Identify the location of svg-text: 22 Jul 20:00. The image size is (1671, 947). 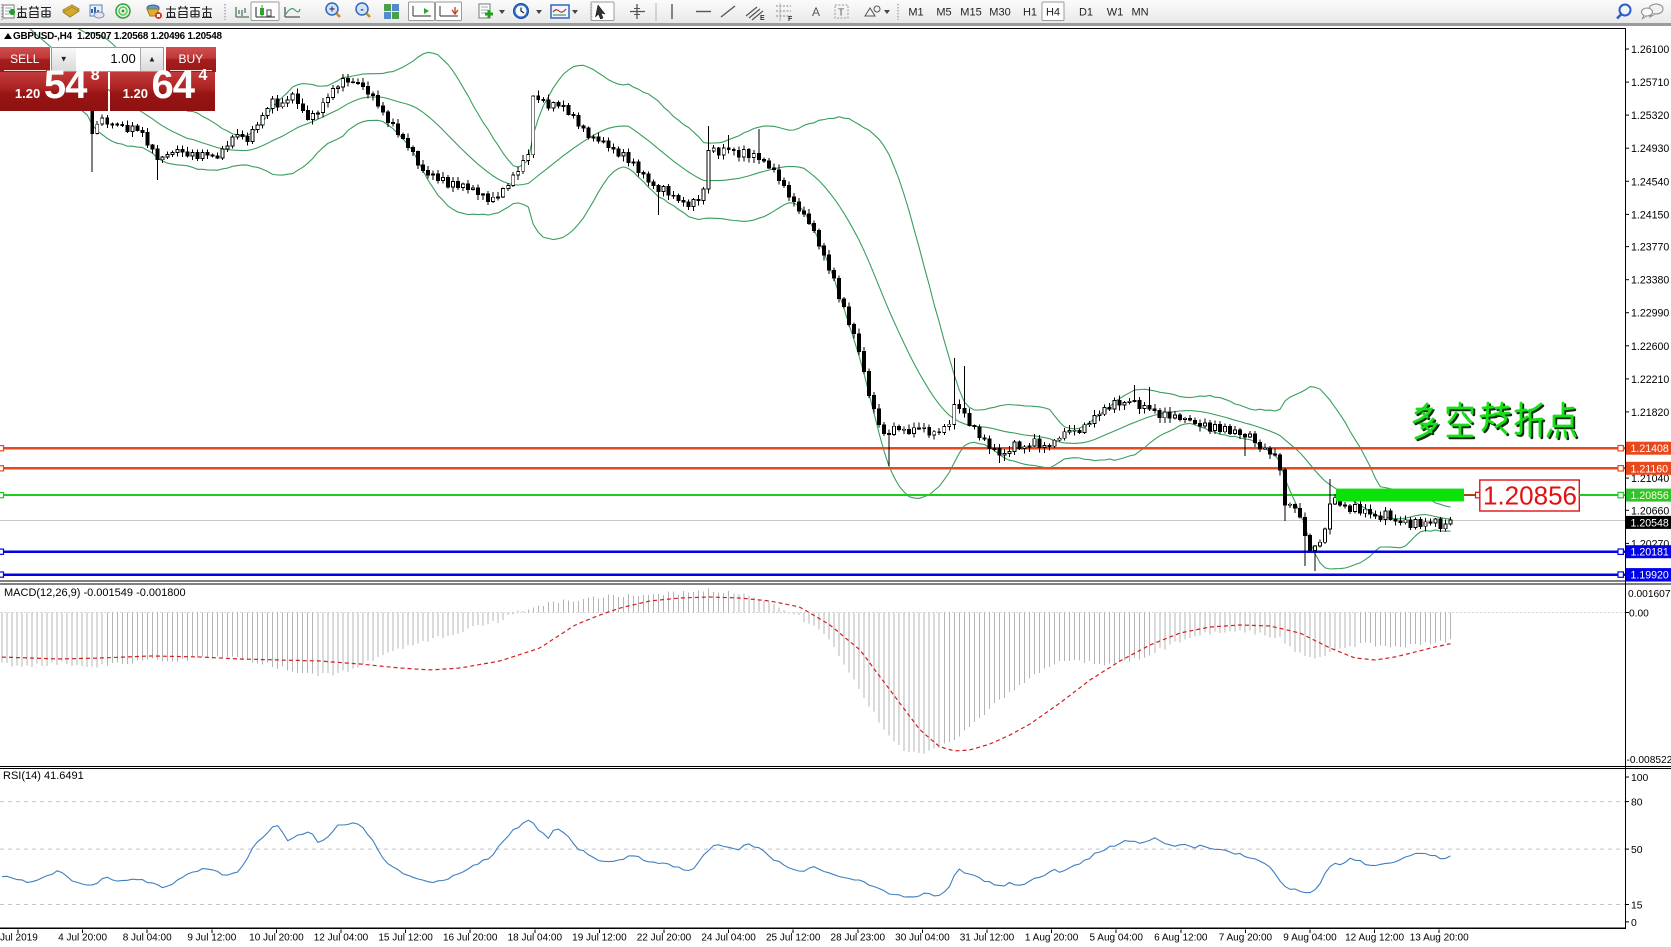
(664, 938).